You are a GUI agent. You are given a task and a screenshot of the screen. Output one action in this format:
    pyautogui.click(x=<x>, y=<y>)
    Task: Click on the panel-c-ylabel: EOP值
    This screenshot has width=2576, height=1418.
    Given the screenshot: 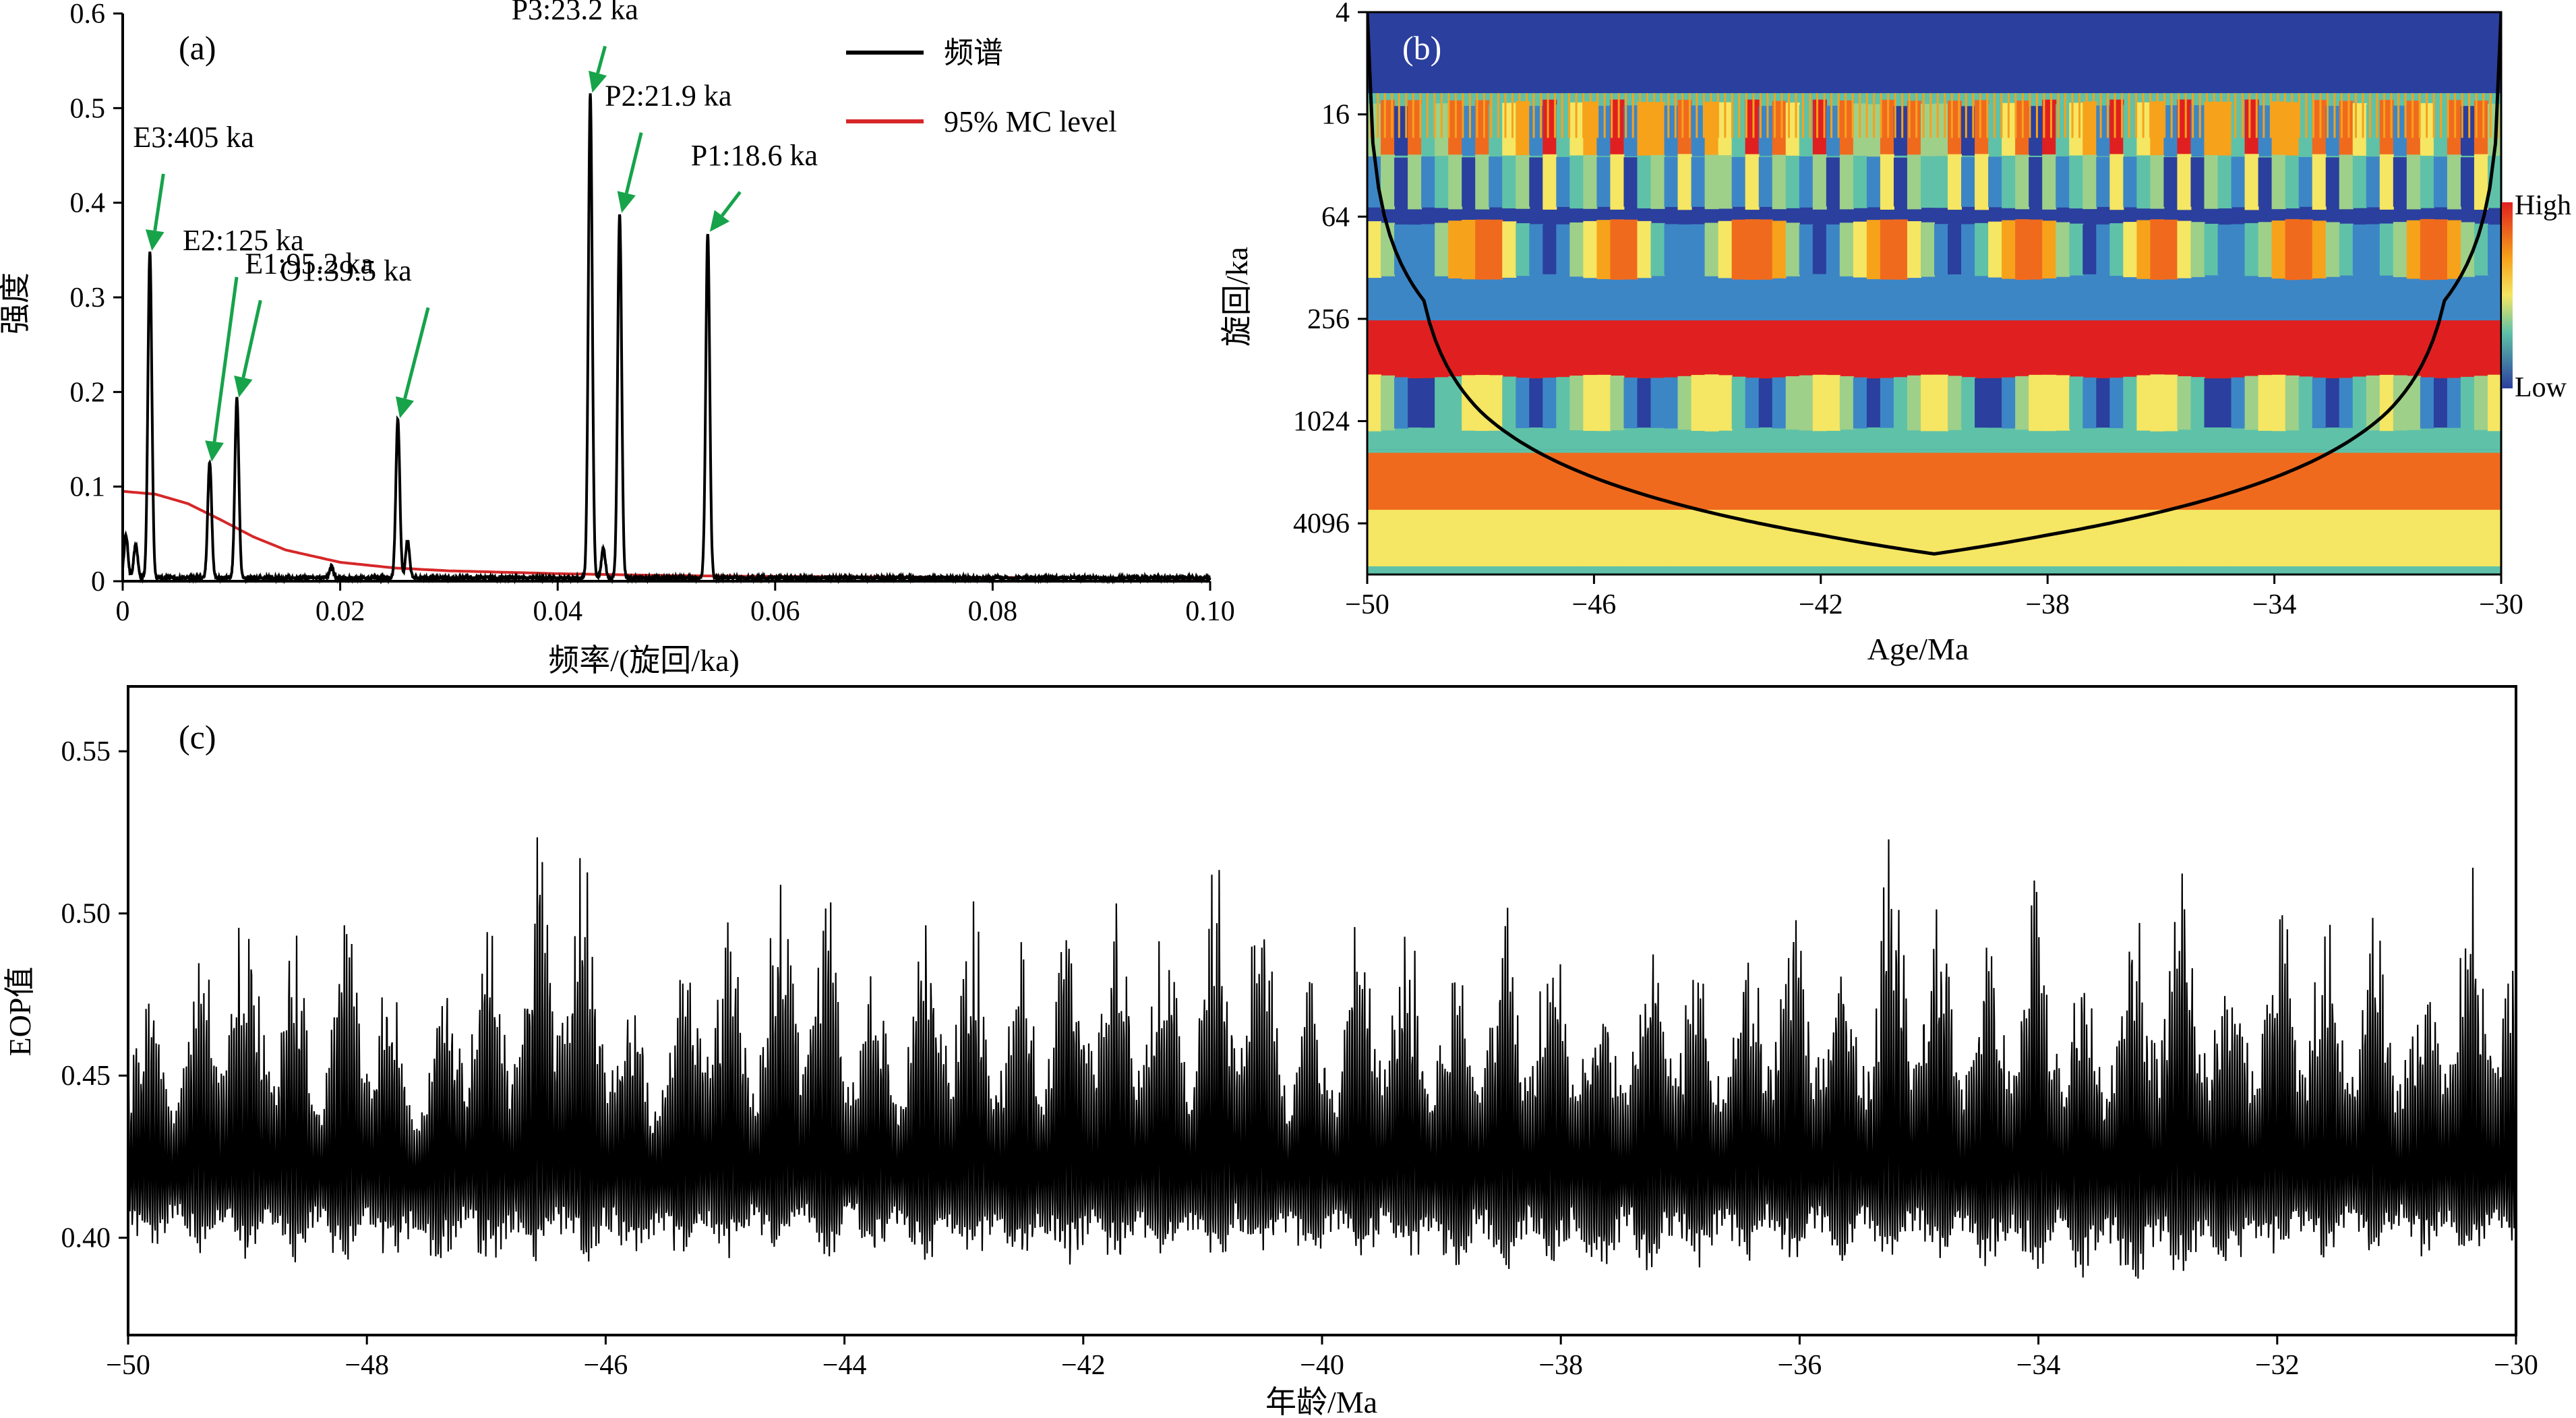 What is the action you would take?
    pyautogui.click(x=20, y=1012)
    